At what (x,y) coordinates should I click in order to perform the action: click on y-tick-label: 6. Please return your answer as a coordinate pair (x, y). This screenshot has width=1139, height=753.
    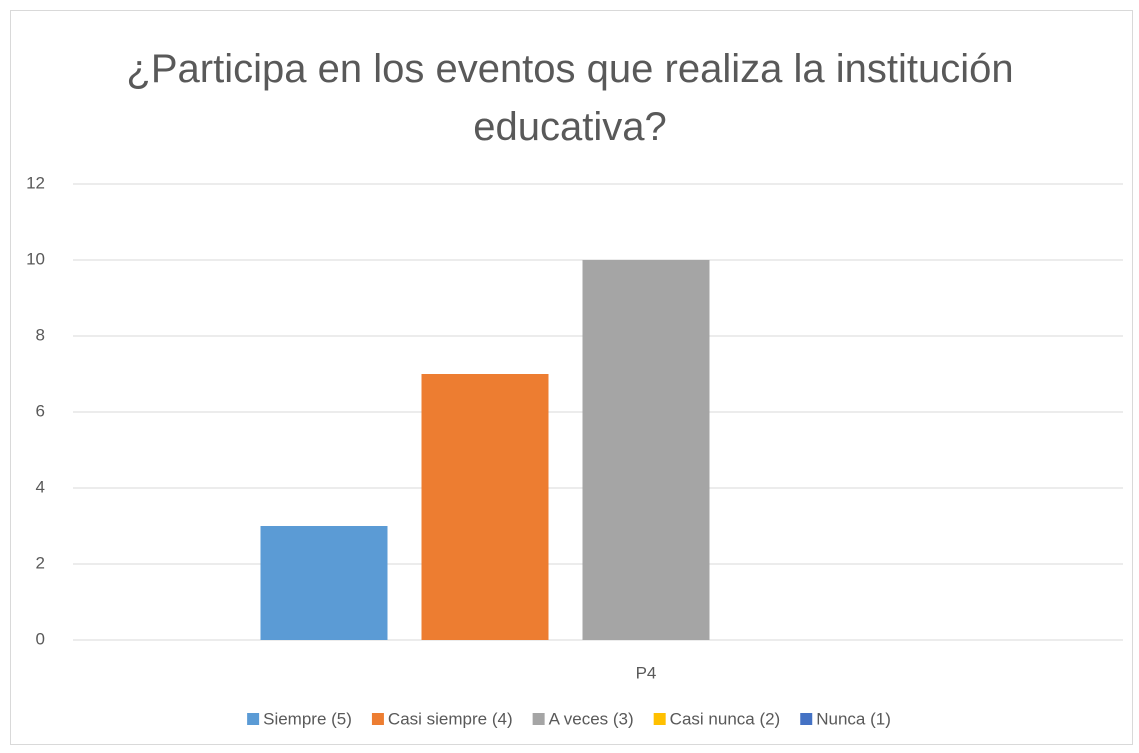
    Looking at the image, I should click on (40, 410).